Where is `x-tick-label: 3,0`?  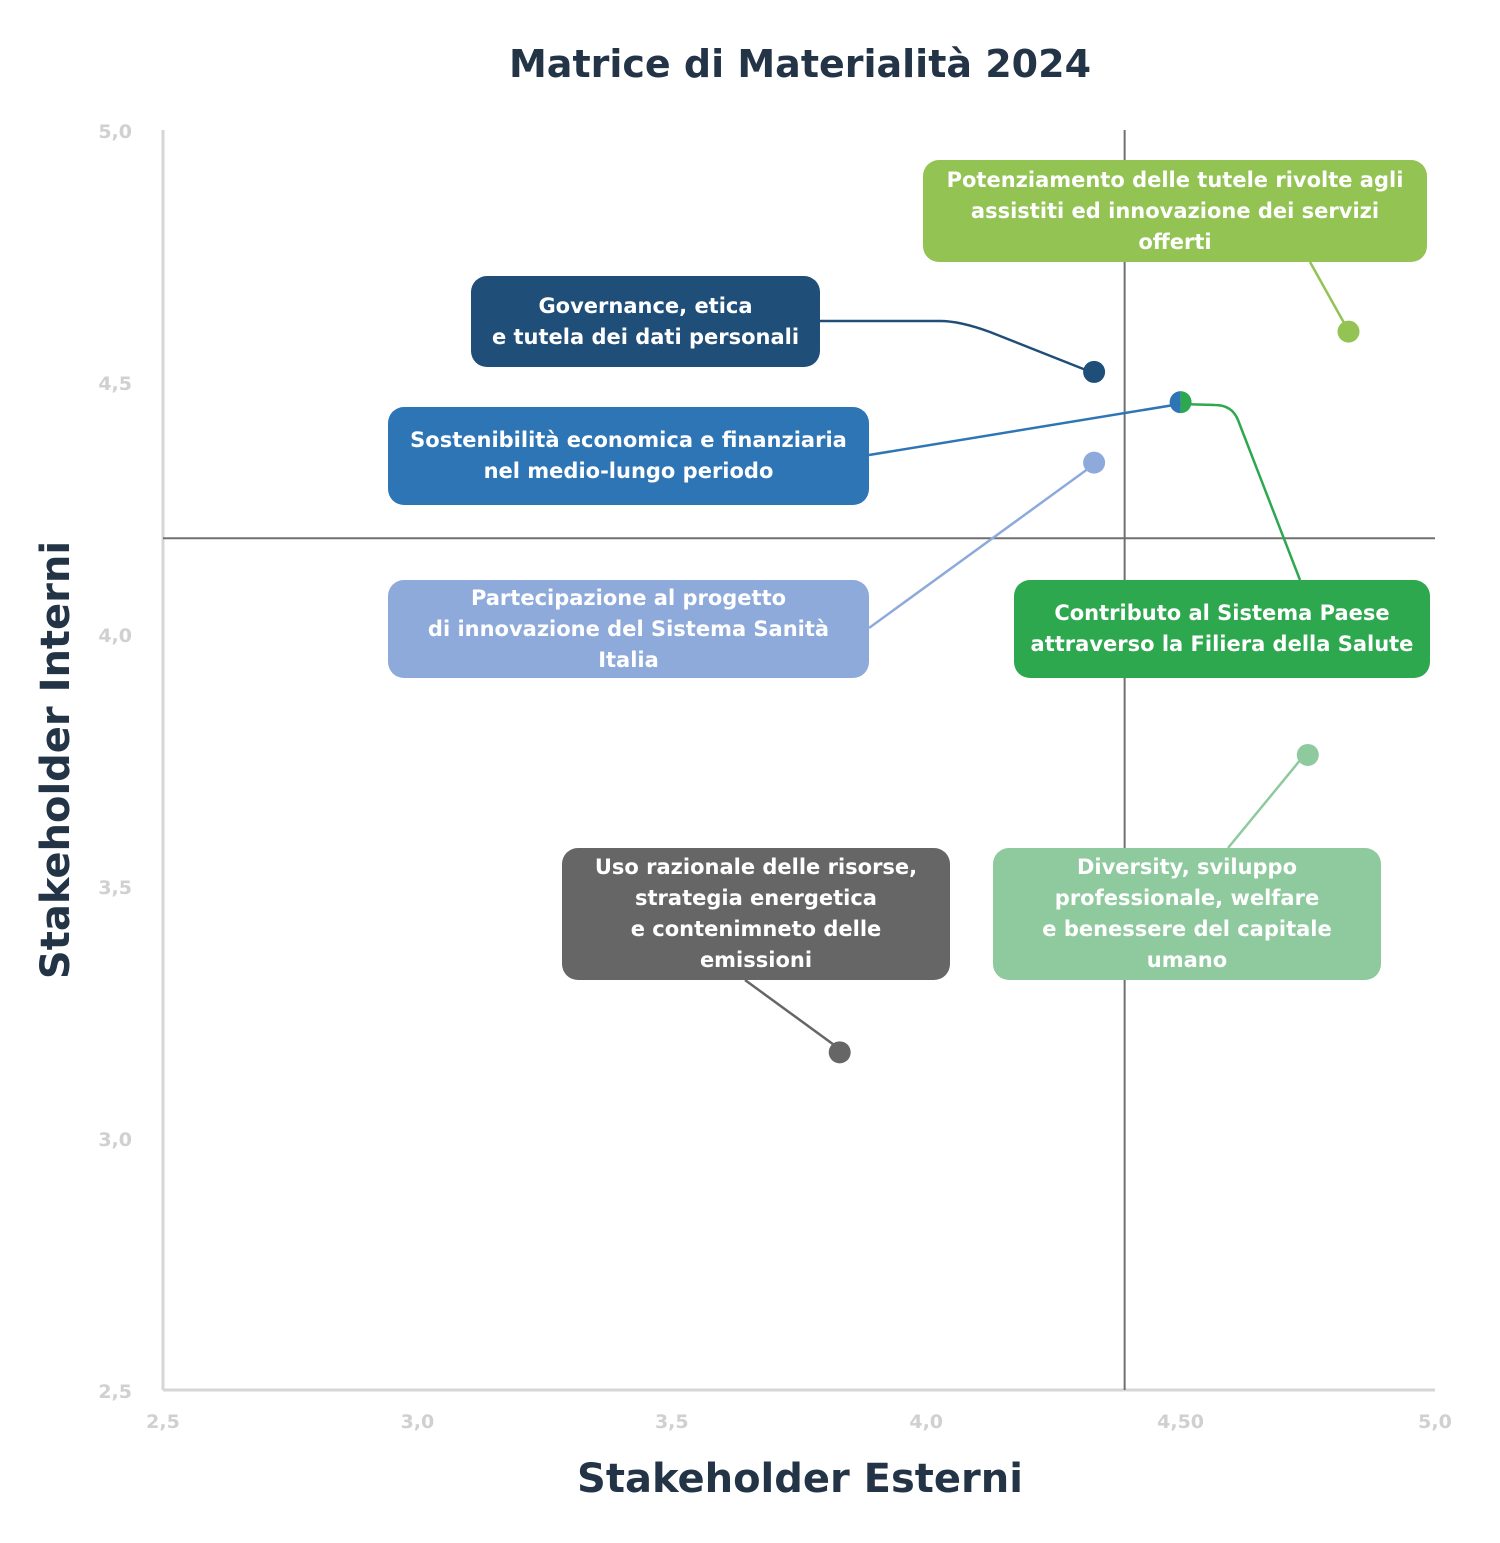
x-tick-label: 3,0 is located at coordinates (418, 1422).